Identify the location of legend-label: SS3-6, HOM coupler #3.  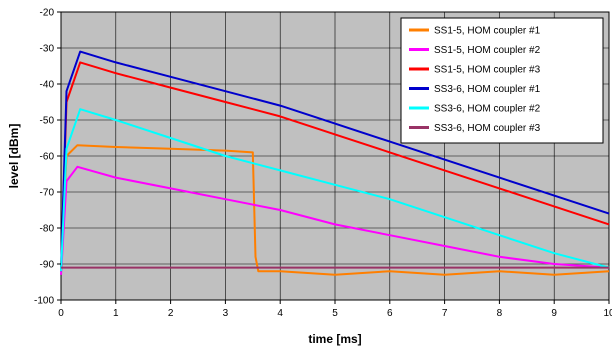
(487, 128).